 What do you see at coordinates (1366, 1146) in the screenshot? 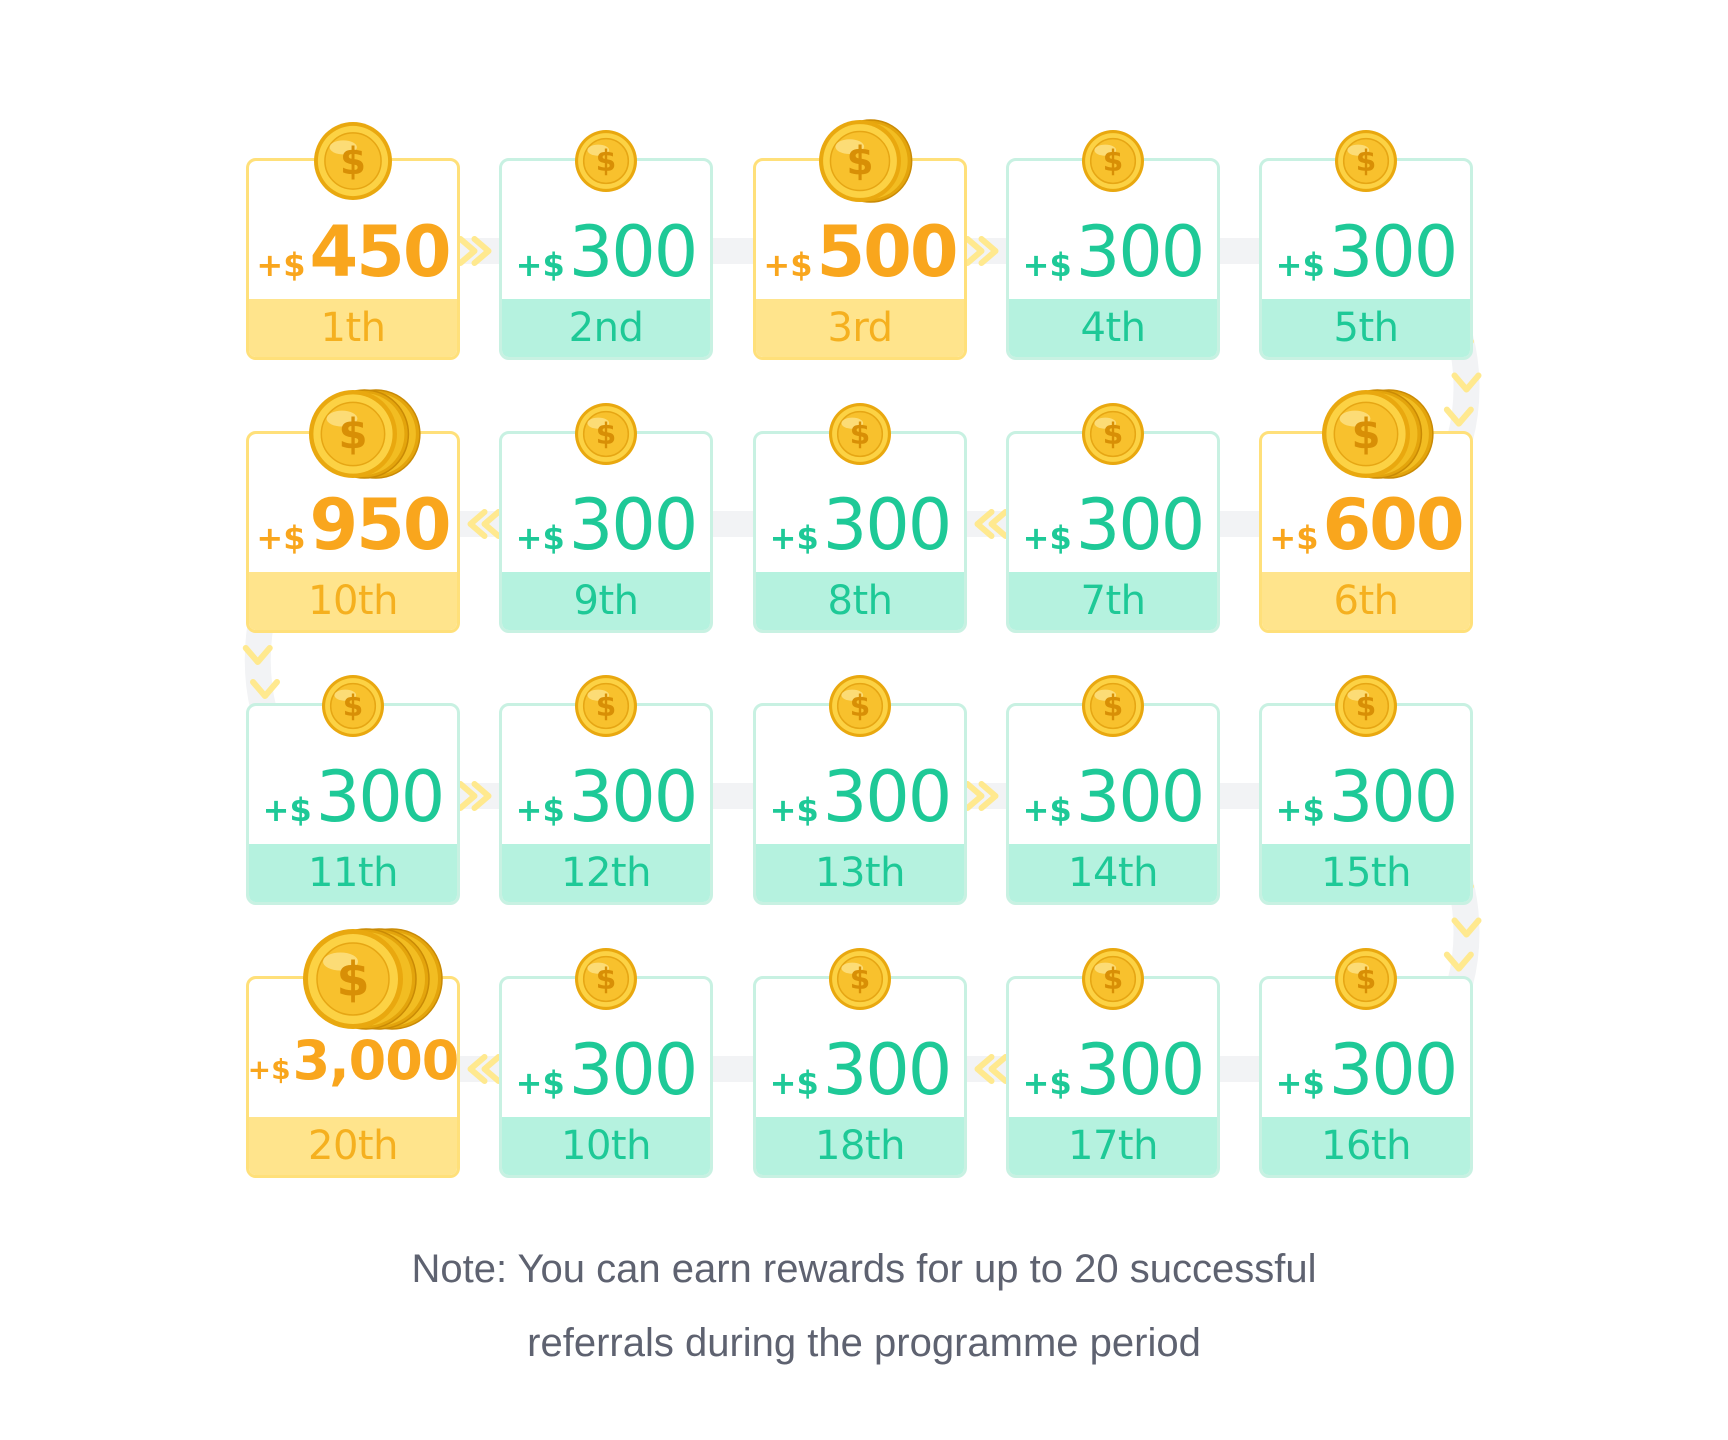
I see `referral-rank: 16th` at bounding box center [1366, 1146].